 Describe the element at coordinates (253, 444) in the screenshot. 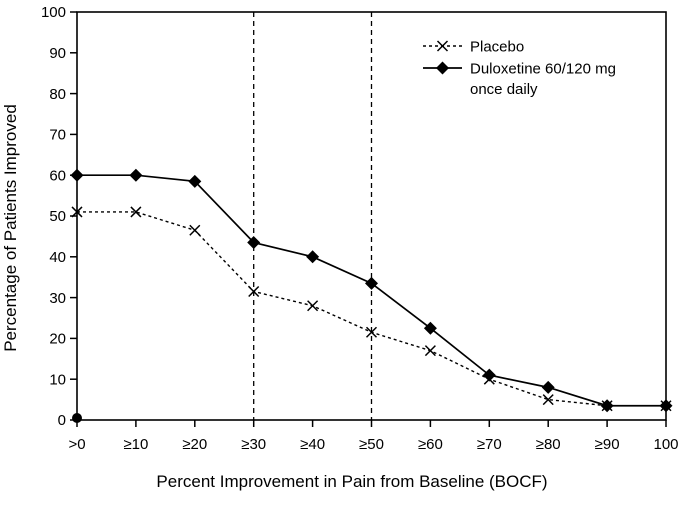

I see `x-tick-label: ≥30` at that location.